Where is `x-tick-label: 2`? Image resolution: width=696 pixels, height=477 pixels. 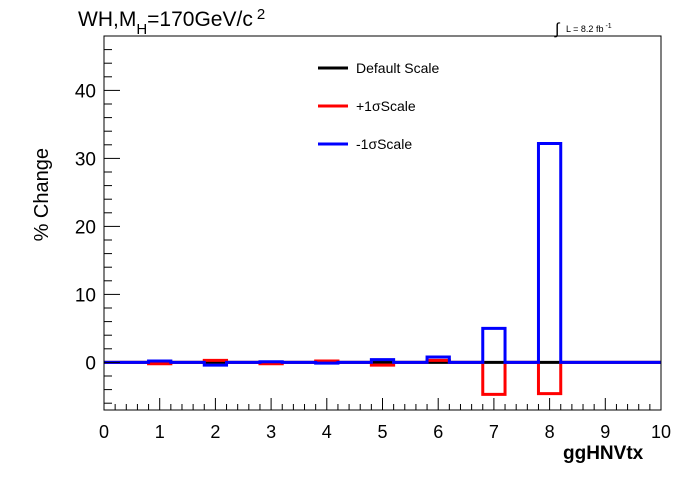 x-tick-label: 2 is located at coordinates (215, 432).